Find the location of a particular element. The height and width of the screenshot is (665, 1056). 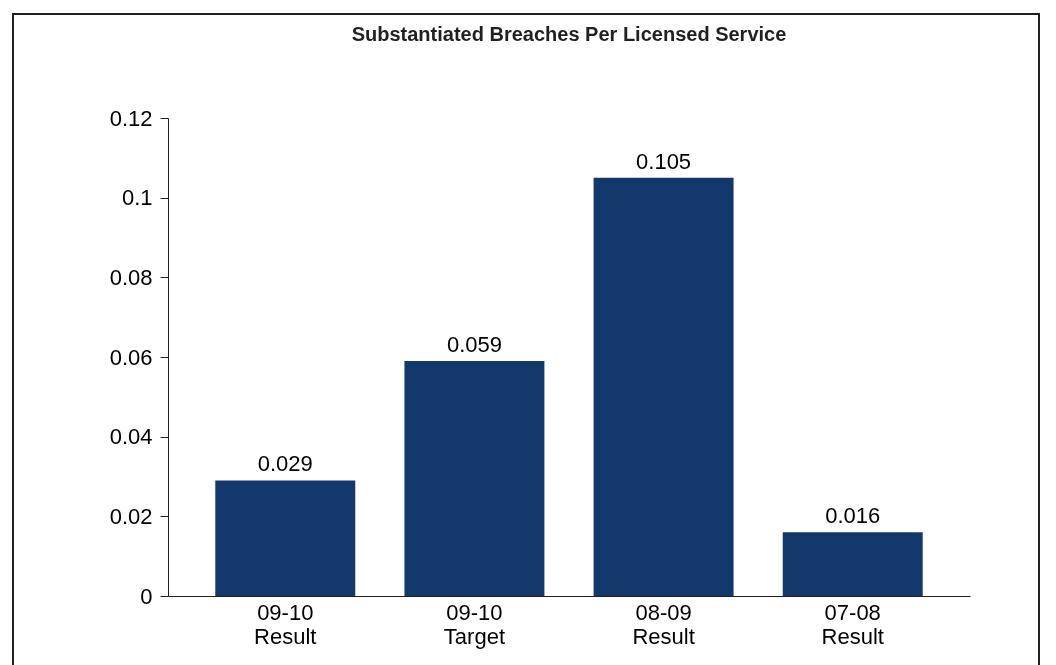

y-tick-label: 0.06 is located at coordinates (131, 357).